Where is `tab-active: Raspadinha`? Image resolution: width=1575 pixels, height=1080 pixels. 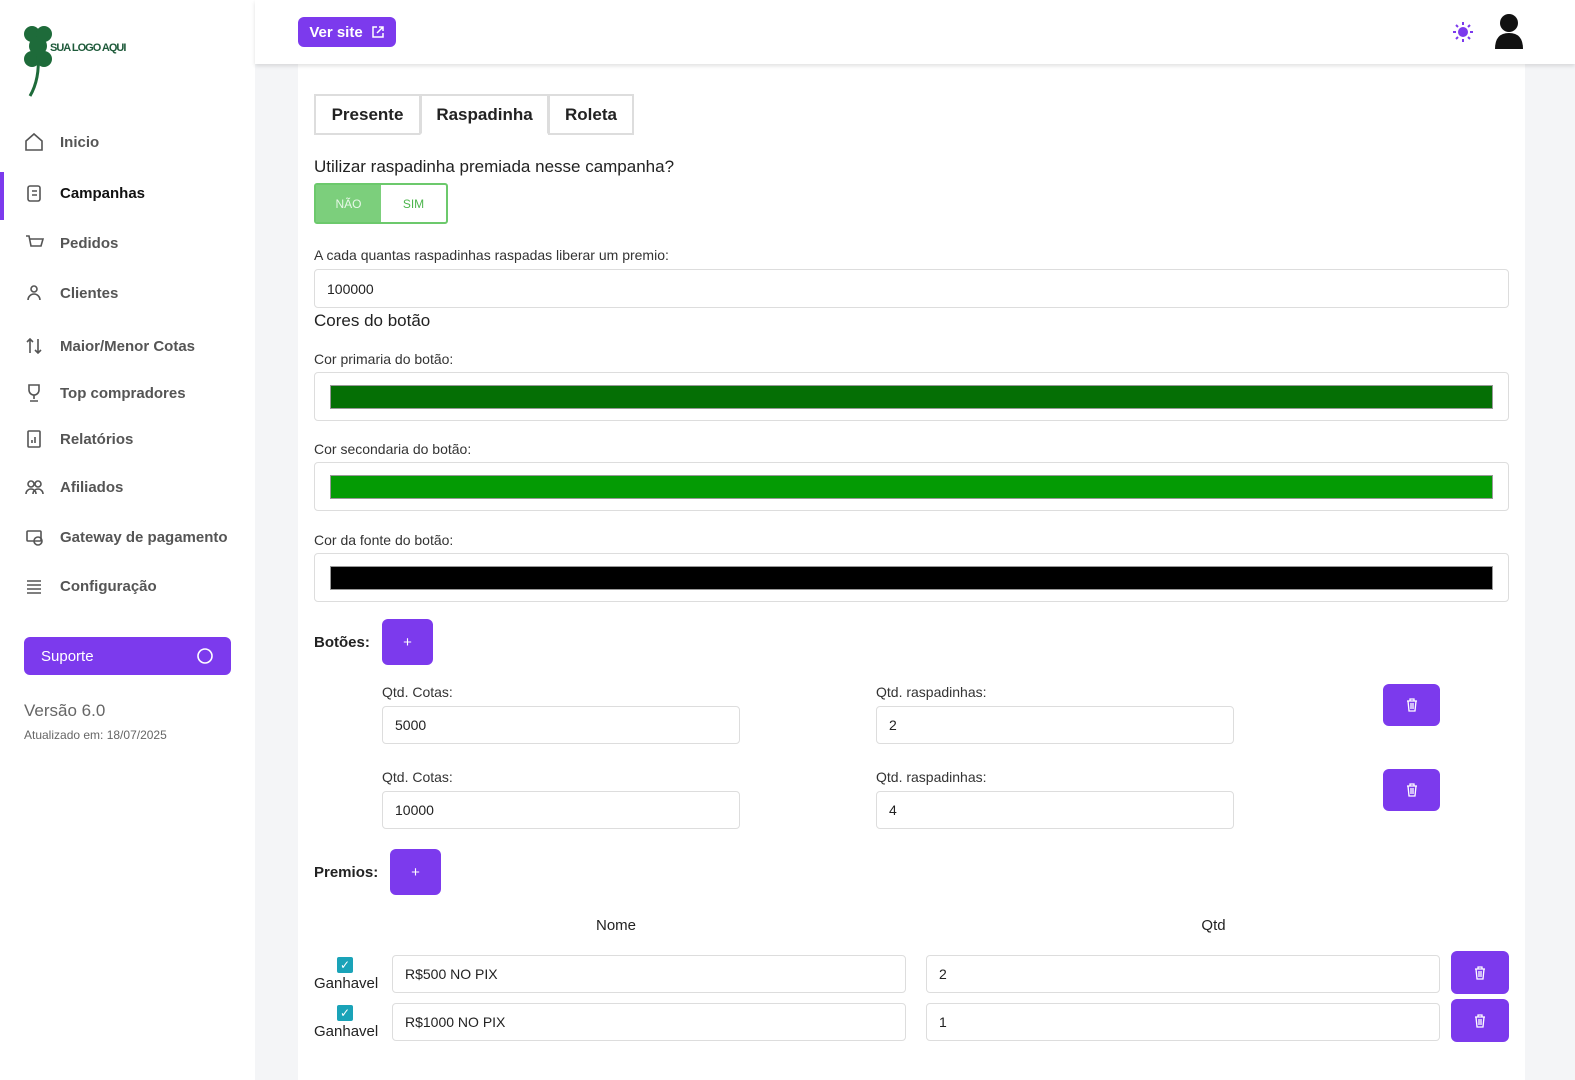 tab-active: Raspadinha is located at coordinates (484, 114).